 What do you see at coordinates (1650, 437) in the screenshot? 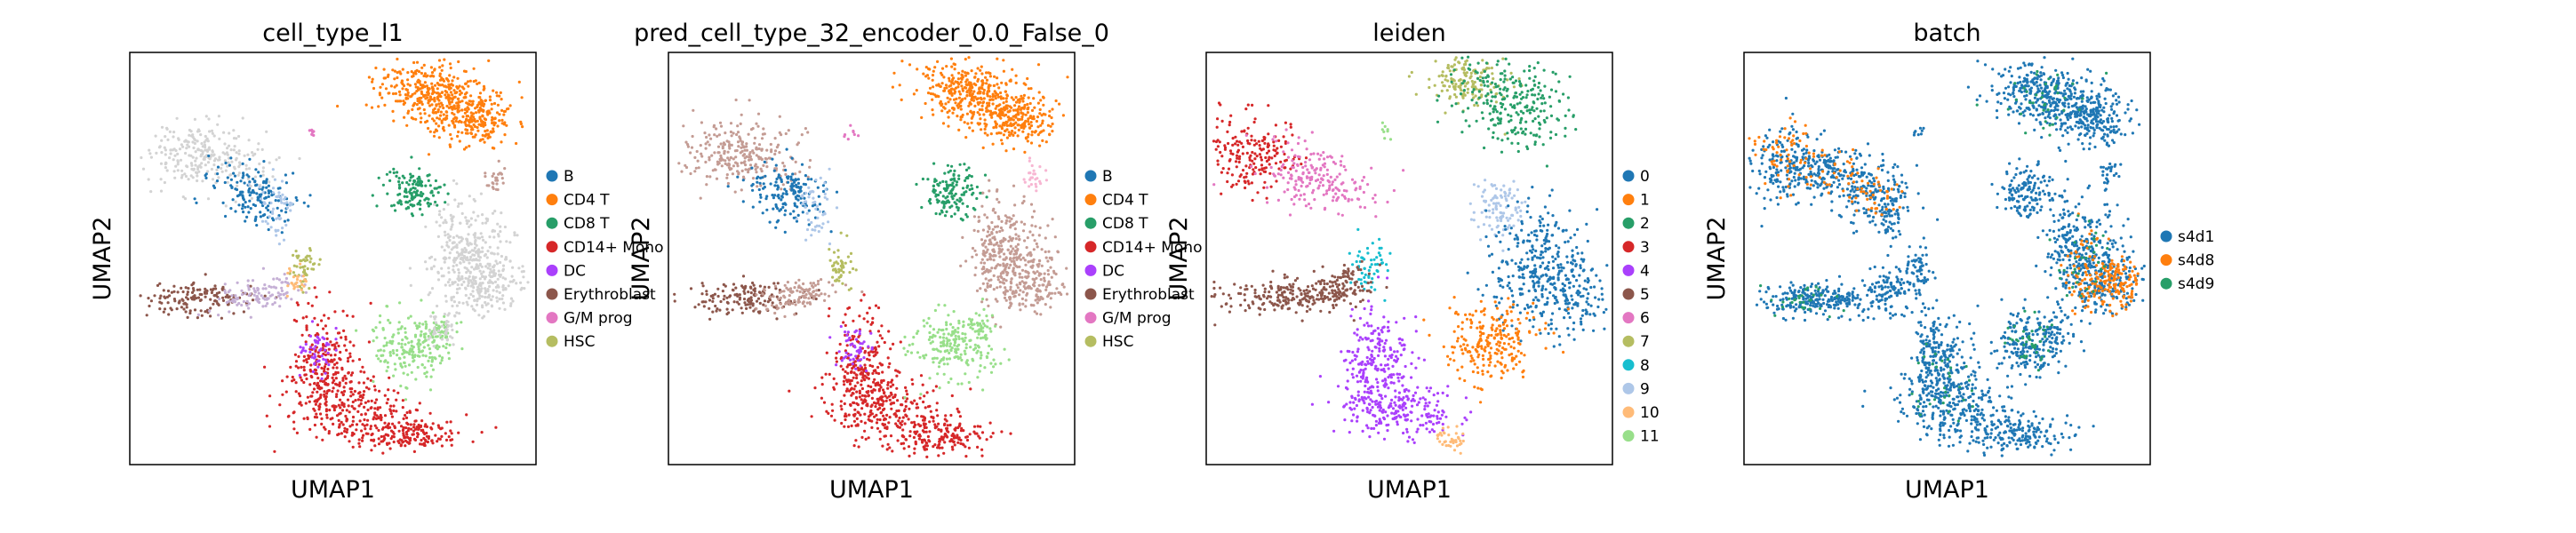
I see `legend-label: 11` at bounding box center [1650, 437].